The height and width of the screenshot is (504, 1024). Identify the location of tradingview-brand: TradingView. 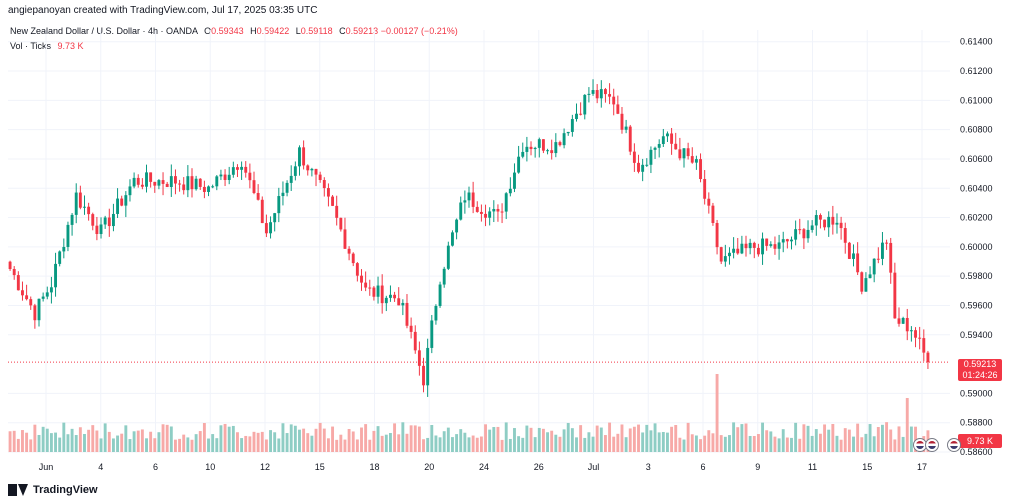
(53, 490).